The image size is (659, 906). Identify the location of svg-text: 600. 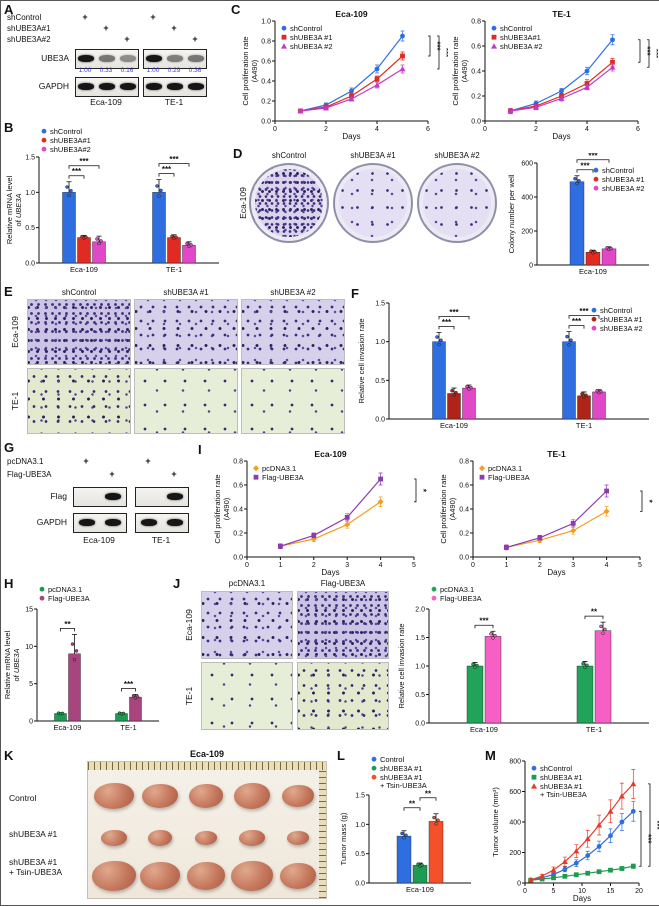
(515, 792).